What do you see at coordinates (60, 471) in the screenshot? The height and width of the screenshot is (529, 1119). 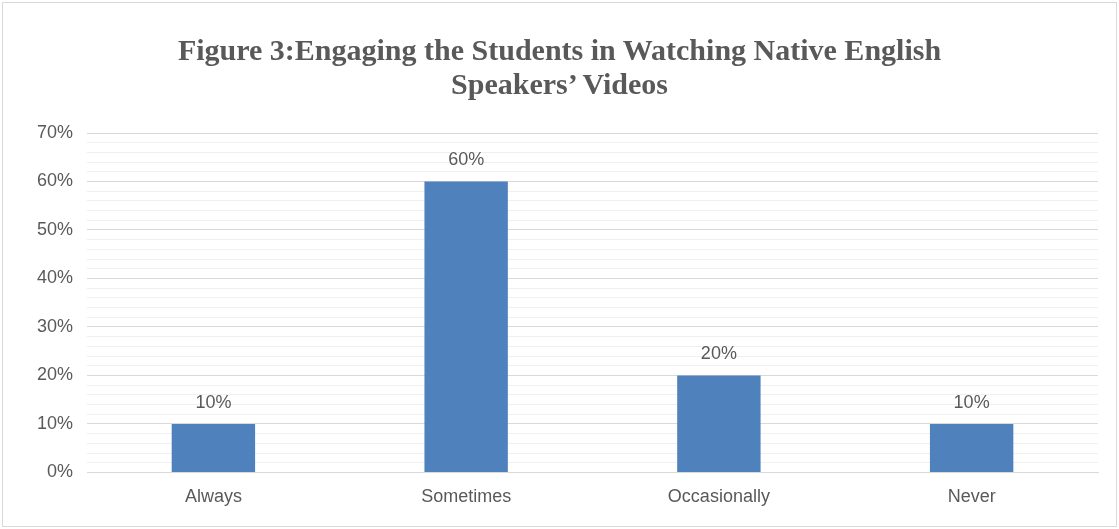 I see `y-tick-label: 0%` at bounding box center [60, 471].